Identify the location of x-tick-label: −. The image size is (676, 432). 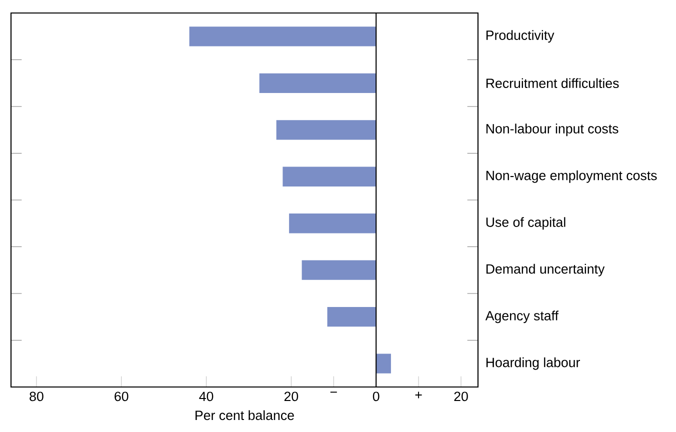
(333, 392).